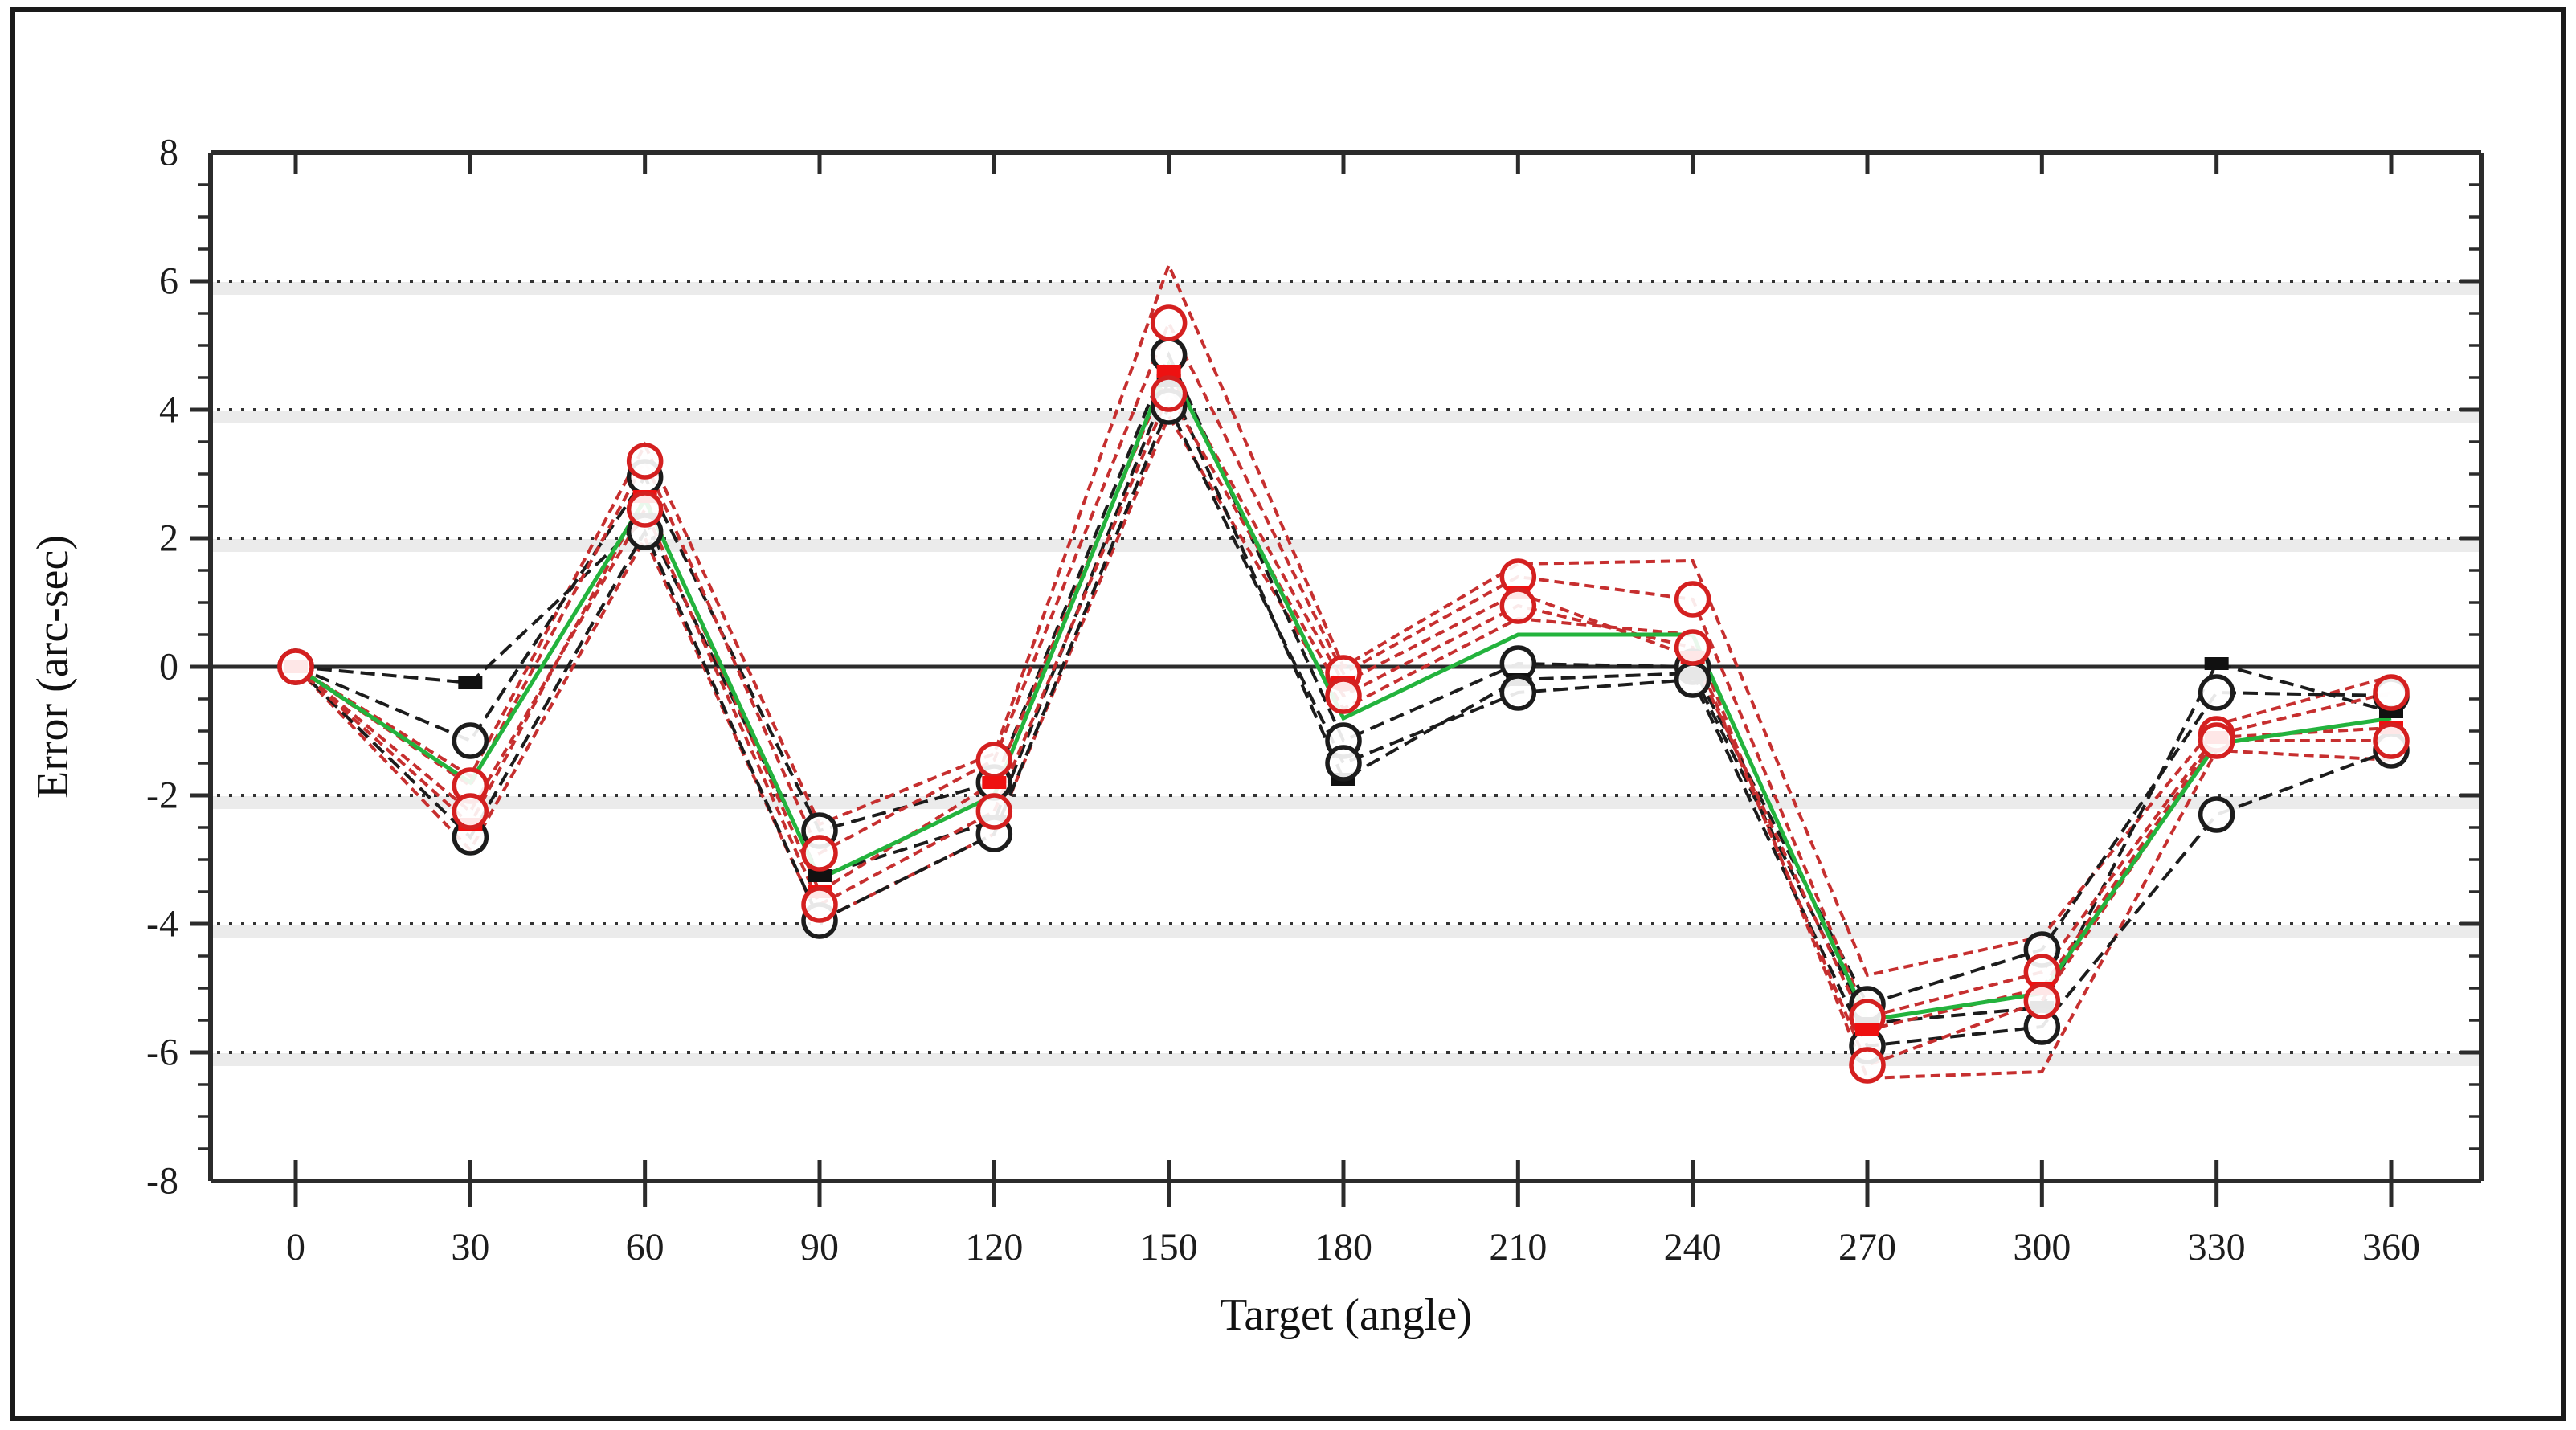 This screenshot has width=2576, height=1430. I want to click on x-axis-title: Target (angle), so click(1346, 1315).